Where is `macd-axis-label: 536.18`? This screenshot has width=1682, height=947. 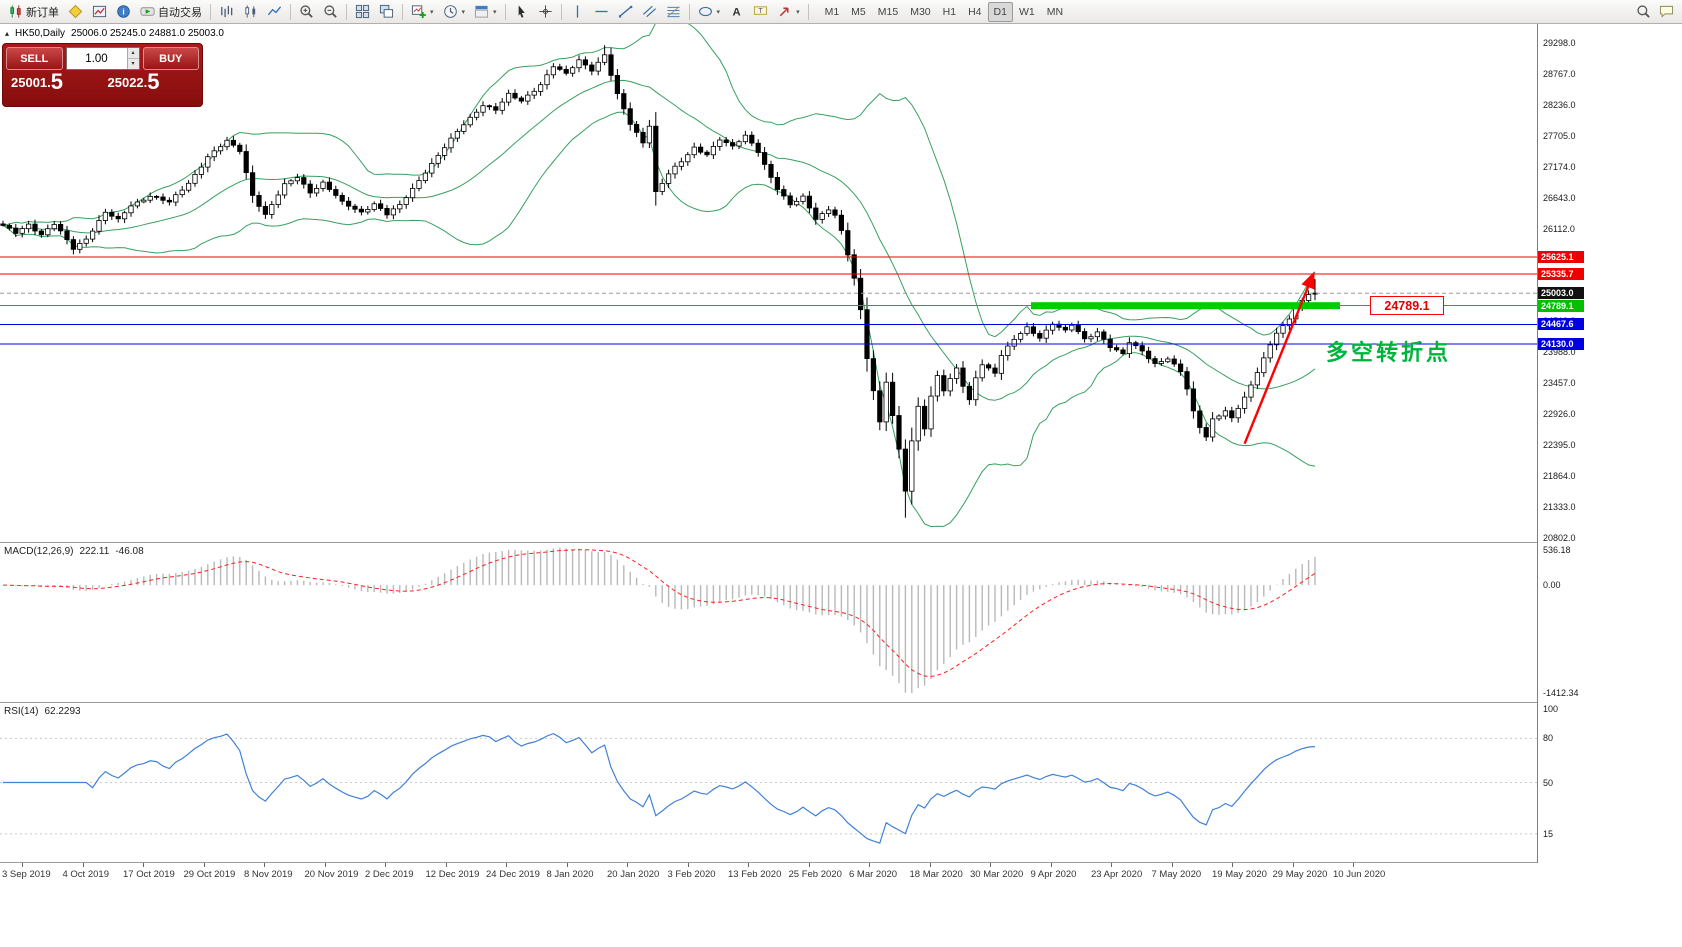
macd-axis-label: 536.18 is located at coordinates (1557, 550).